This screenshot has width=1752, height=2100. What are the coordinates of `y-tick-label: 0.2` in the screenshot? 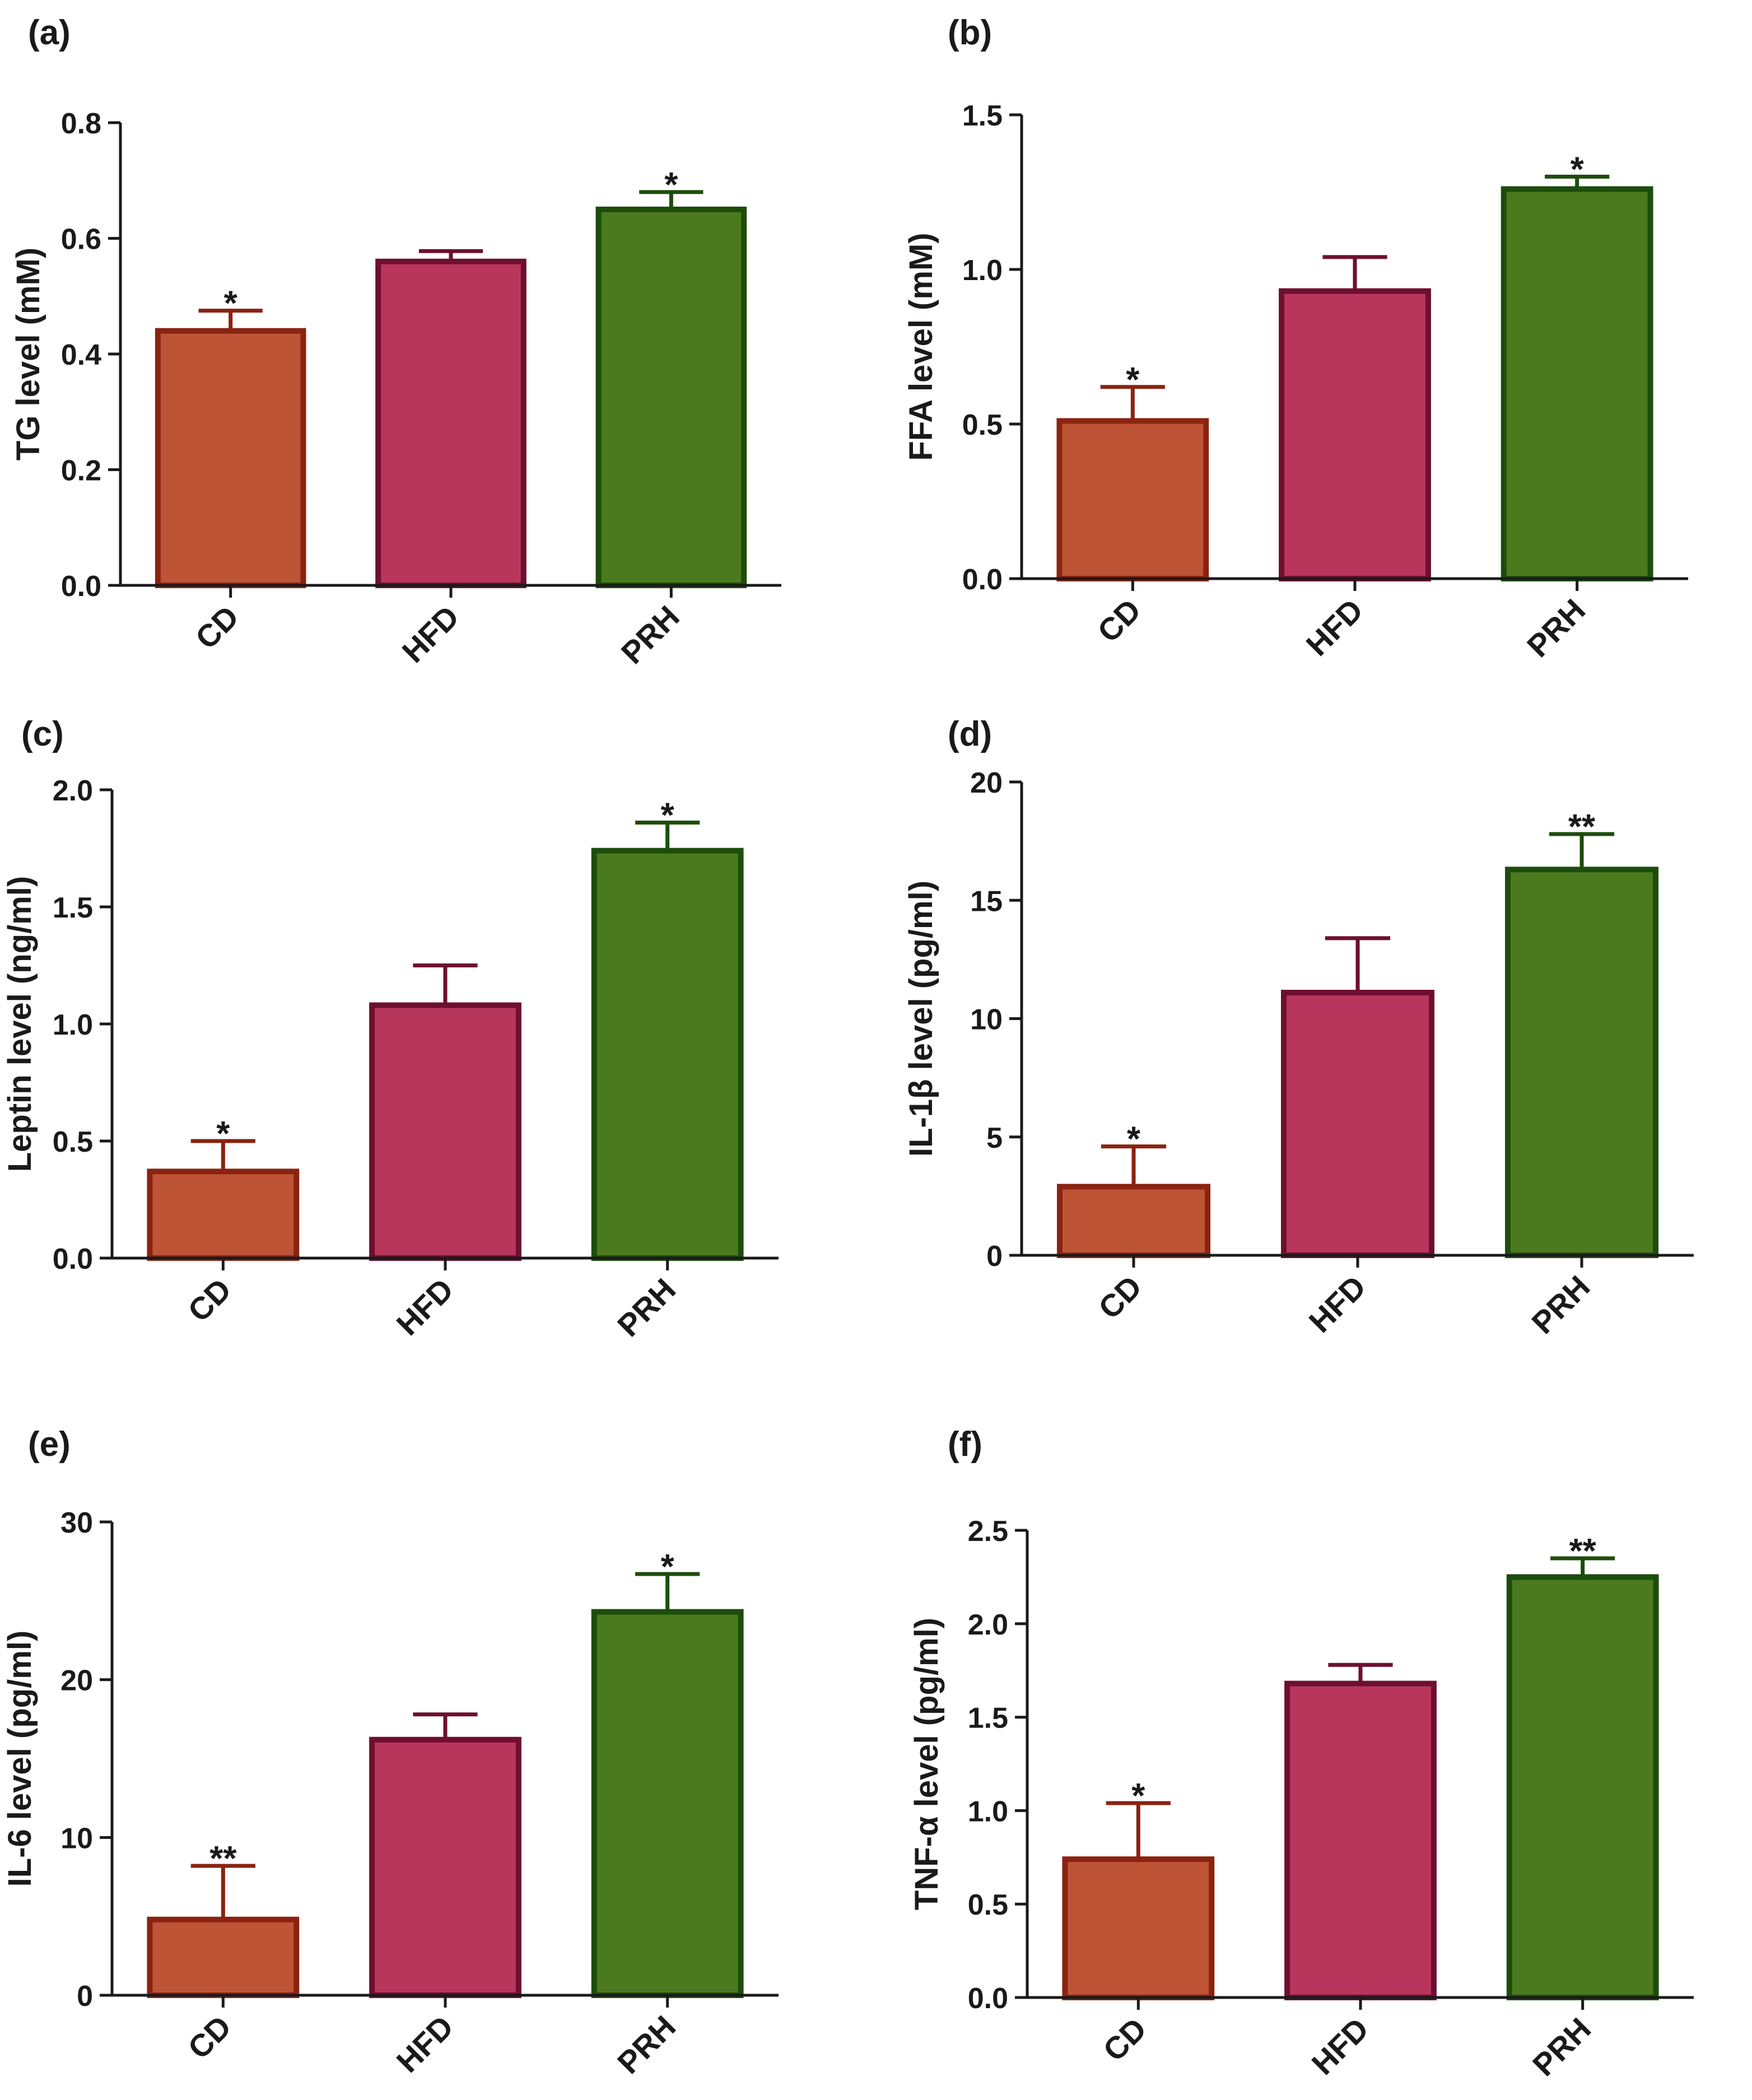 It's located at (81, 471).